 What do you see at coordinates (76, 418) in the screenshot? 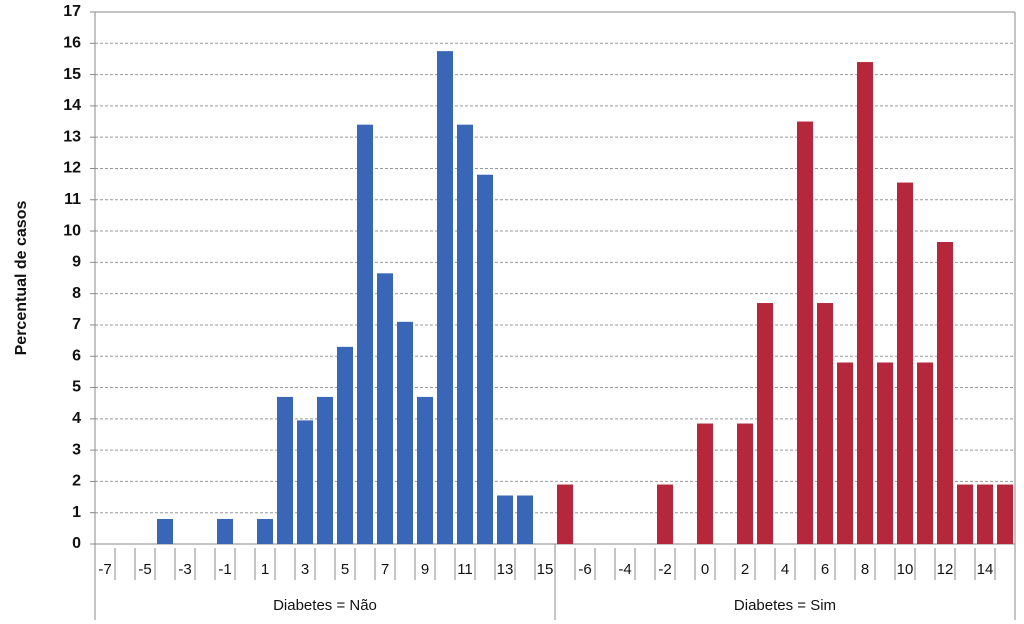
I see `y-tick-label: 4` at bounding box center [76, 418].